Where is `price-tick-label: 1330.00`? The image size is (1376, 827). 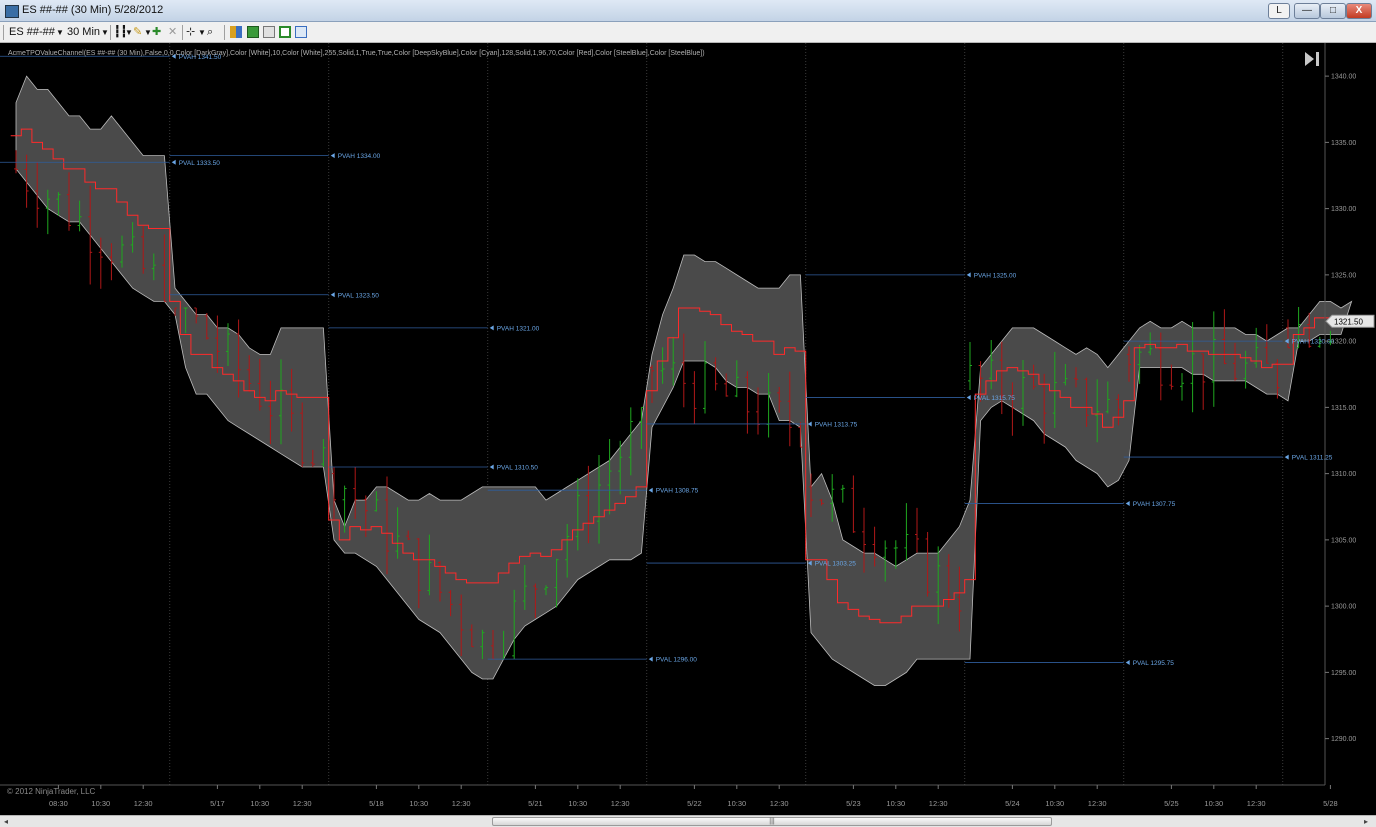
price-tick-label: 1330.00 is located at coordinates (1343, 209).